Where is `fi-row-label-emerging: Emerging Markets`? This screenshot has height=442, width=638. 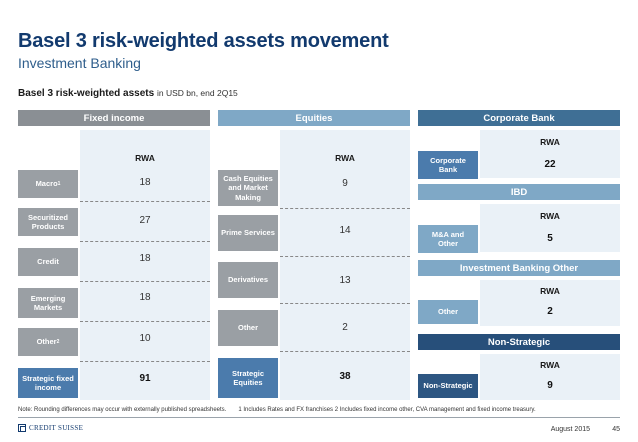 fi-row-label-emerging: Emerging Markets is located at coordinates (48, 303).